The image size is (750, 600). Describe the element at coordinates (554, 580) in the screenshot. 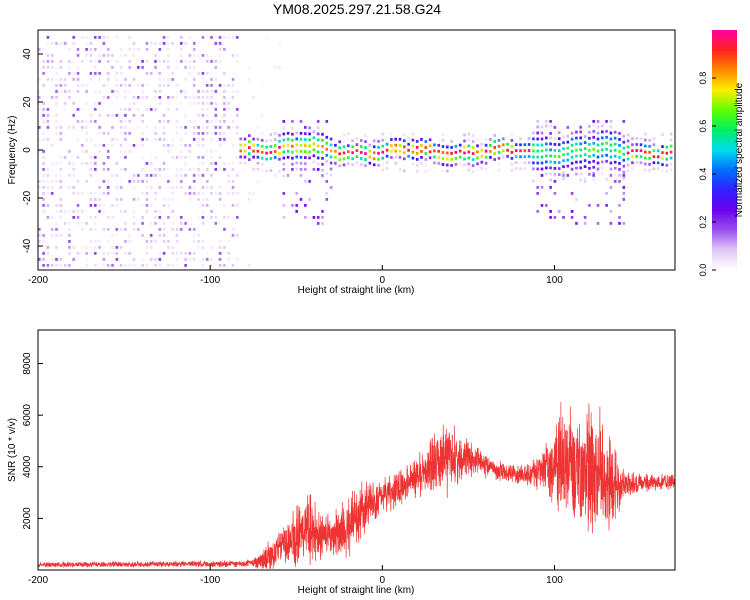

I see `snr-x-tick-label: 100` at that location.